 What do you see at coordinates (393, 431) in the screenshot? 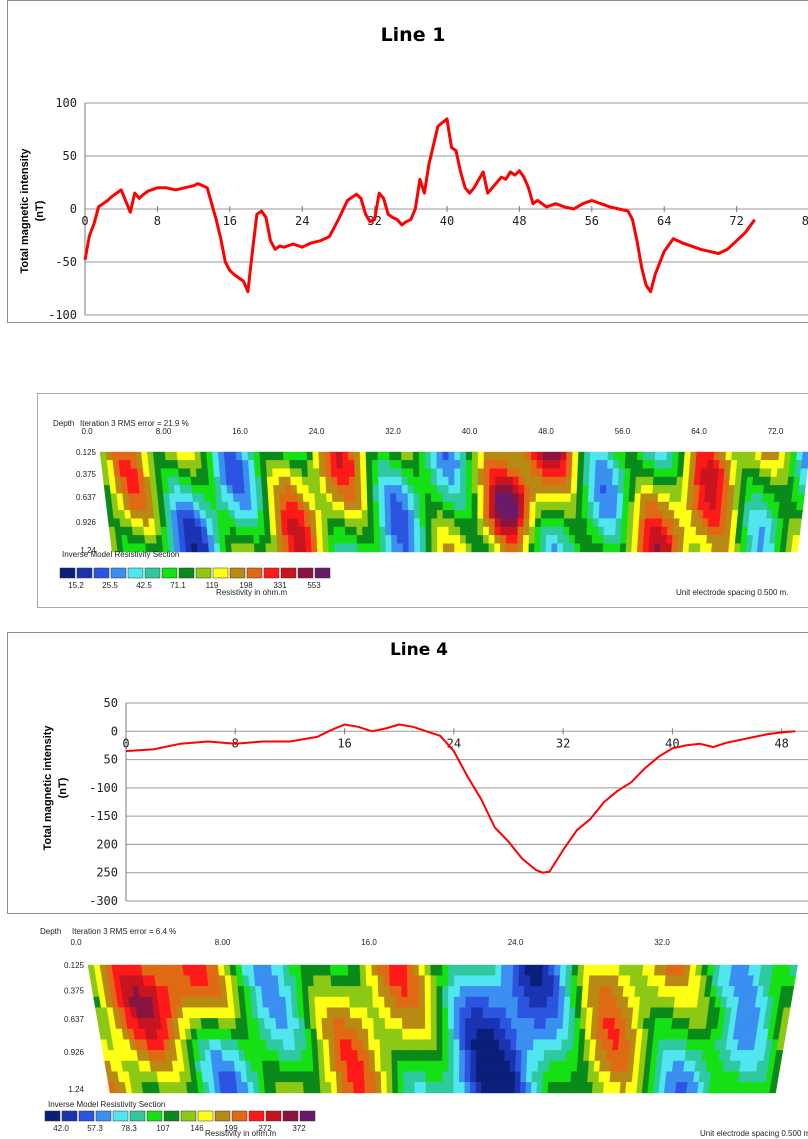
I see `x-tick-label: 32.0` at bounding box center [393, 431].